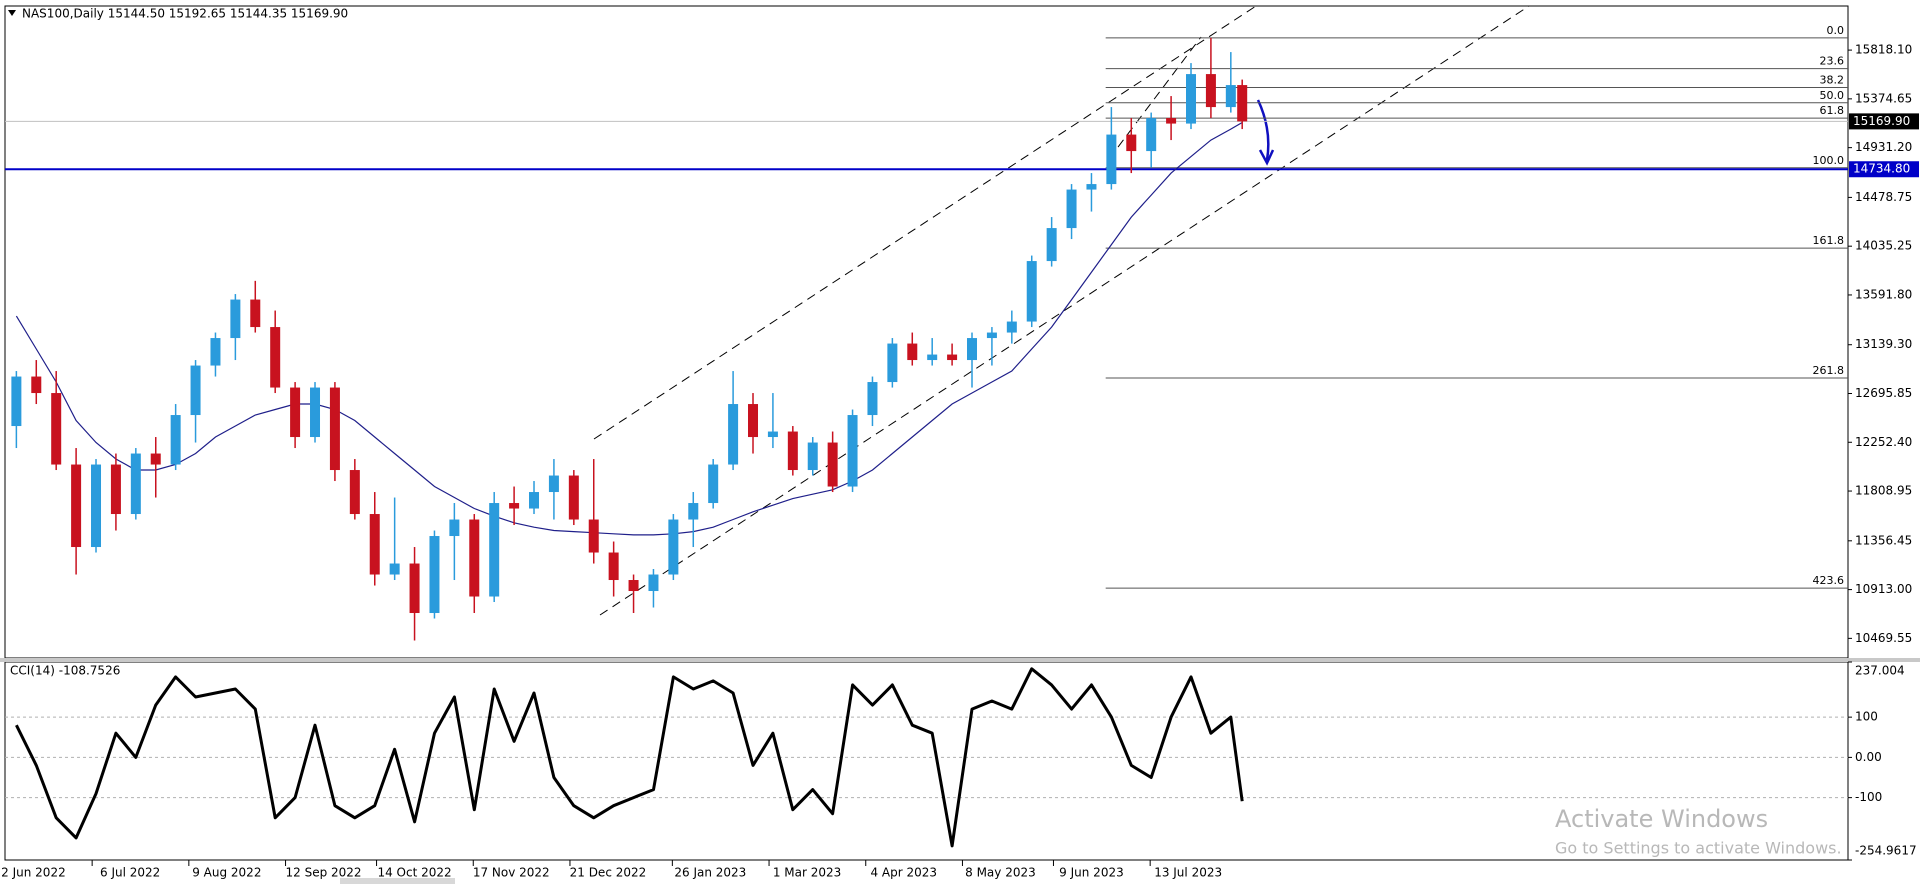 The width and height of the screenshot is (1920, 885). Describe the element at coordinates (1829, 240) in the screenshot. I see `fib-label: 161.8` at that location.